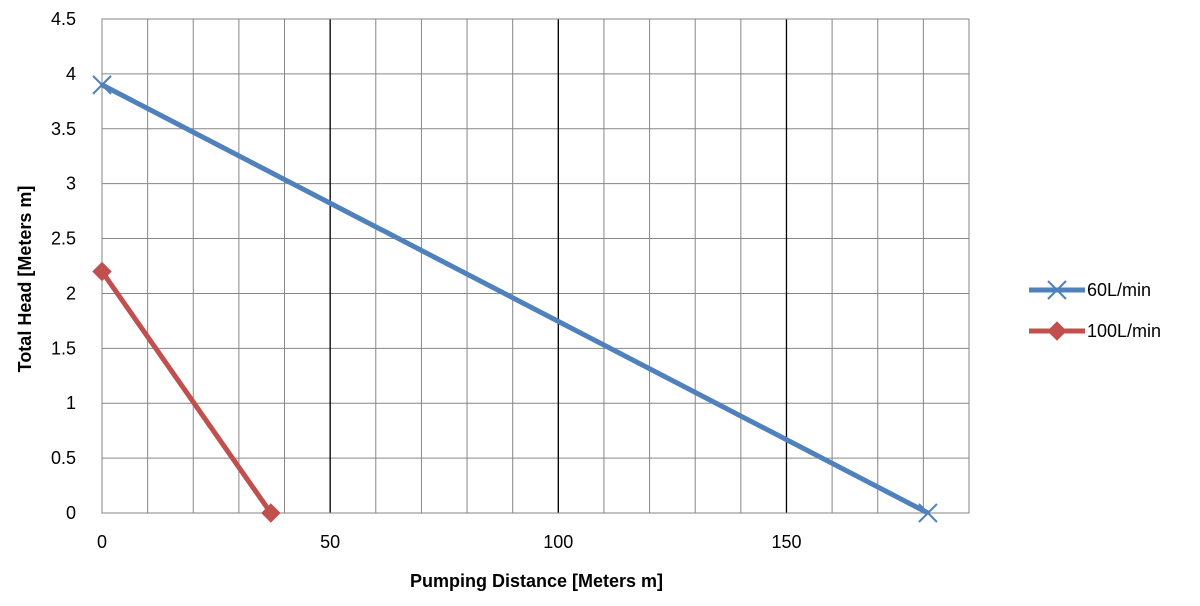 This screenshot has width=1200, height=606. What do you see at coordinates (1124, 331) in the screenshot?
I see `legend-label: 100L/min` at bounding box center [1124, 331].